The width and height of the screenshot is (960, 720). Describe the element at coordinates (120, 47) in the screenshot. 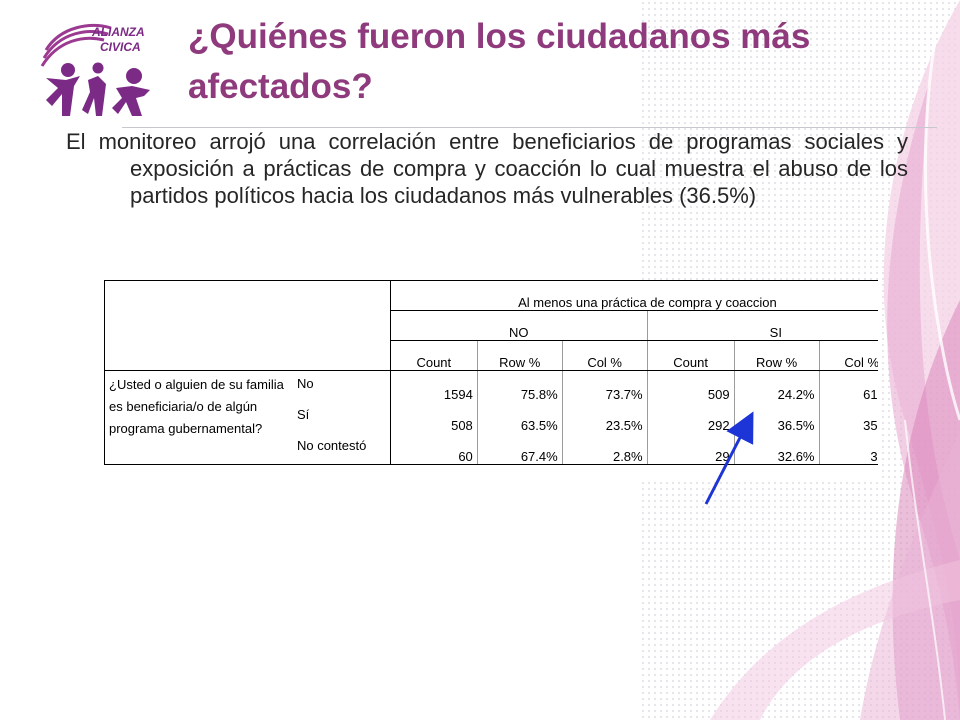

I see `svg-text: CIVICA` at that location.